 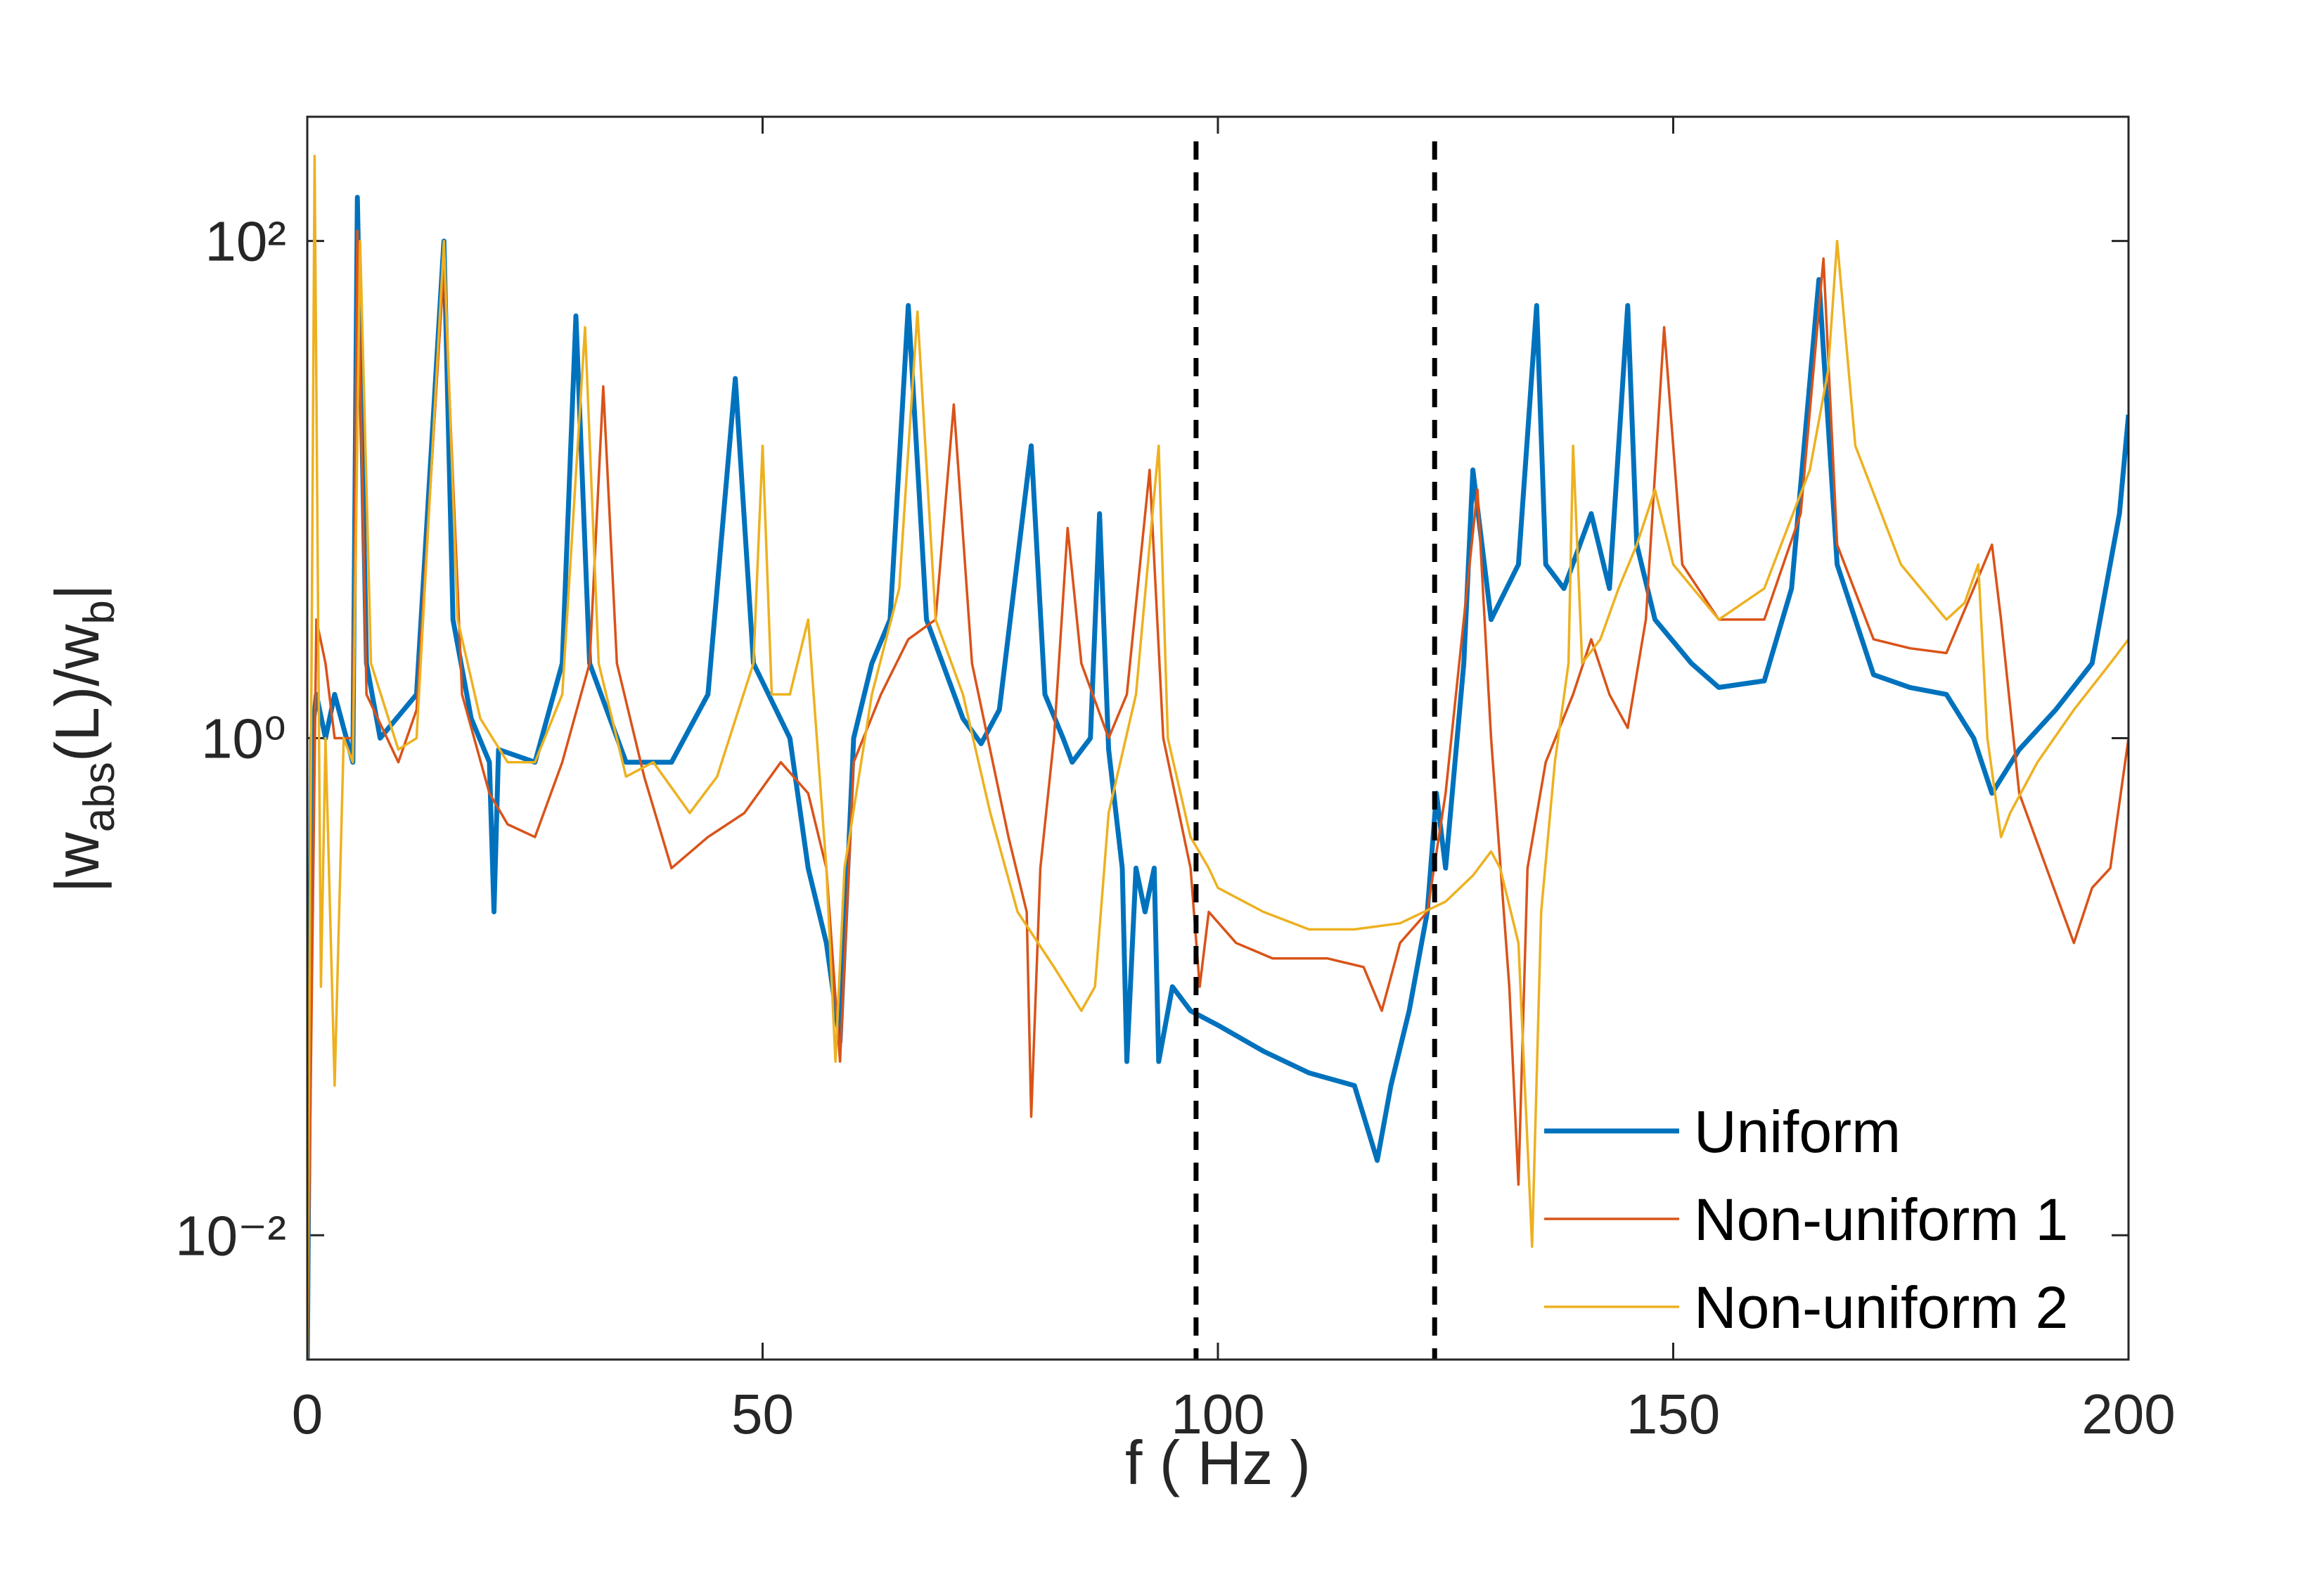 I want to click on x-axis-label: f ( Hz ), so click(x=1218, y=1462).